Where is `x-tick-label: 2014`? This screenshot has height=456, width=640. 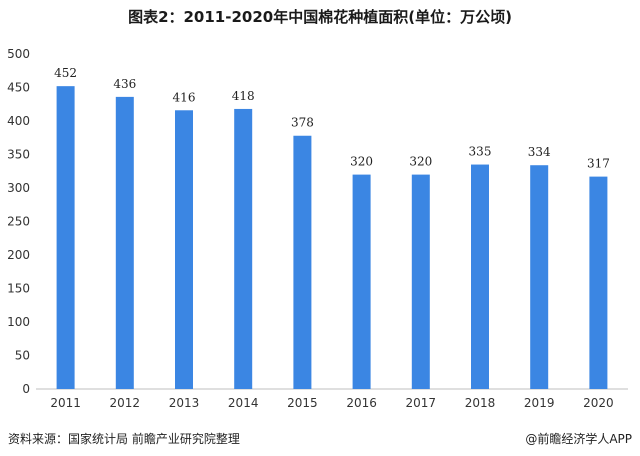 x-tick-label: 2014 is located at coordinates (243, 403).